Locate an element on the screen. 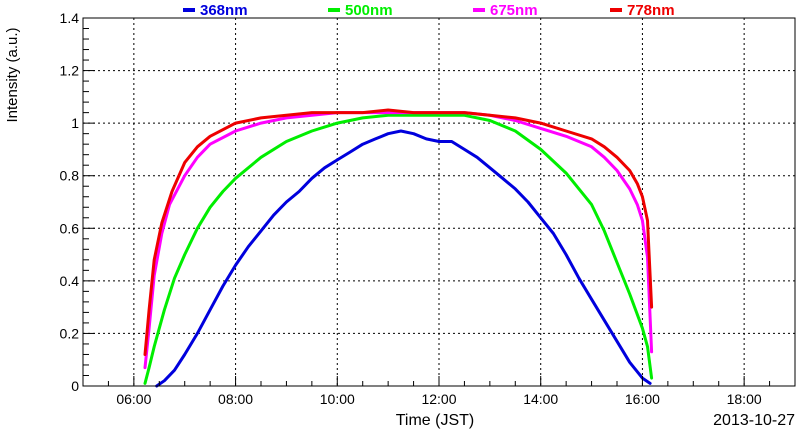 Image resolution: width=800 pixels, height=439 pixels. x-tick-label: 08:00 is located at coordinates (235, 399).